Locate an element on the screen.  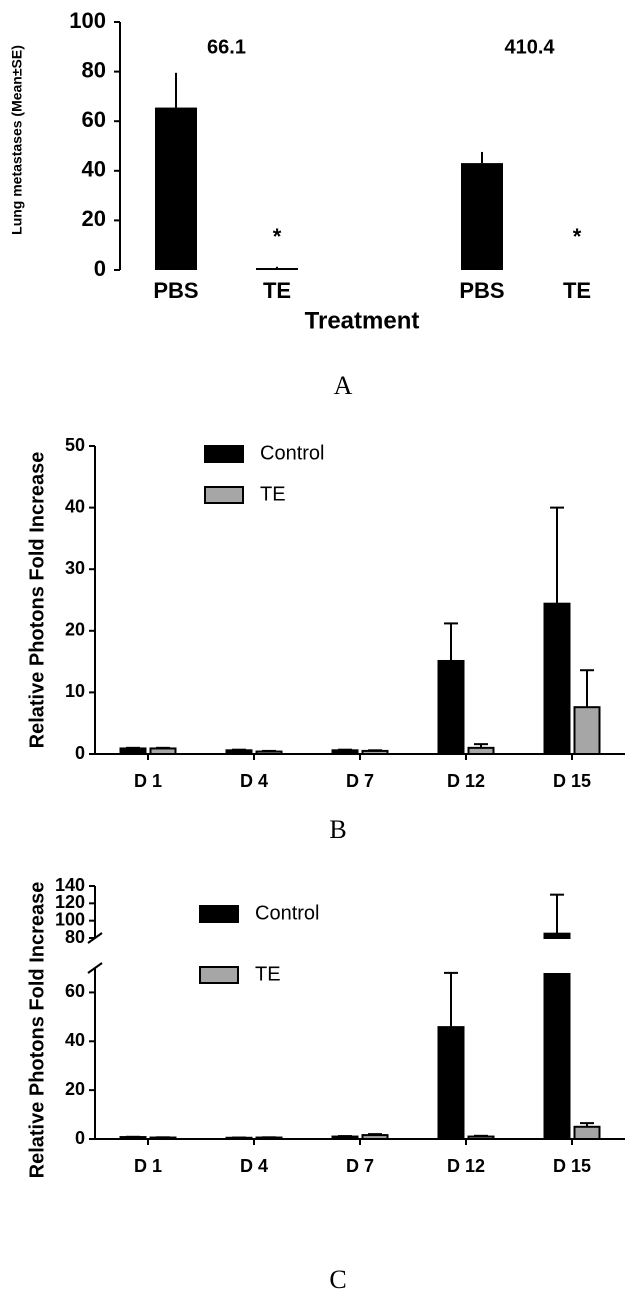
group-label: 410.4 is located at coordinates (529, 47).